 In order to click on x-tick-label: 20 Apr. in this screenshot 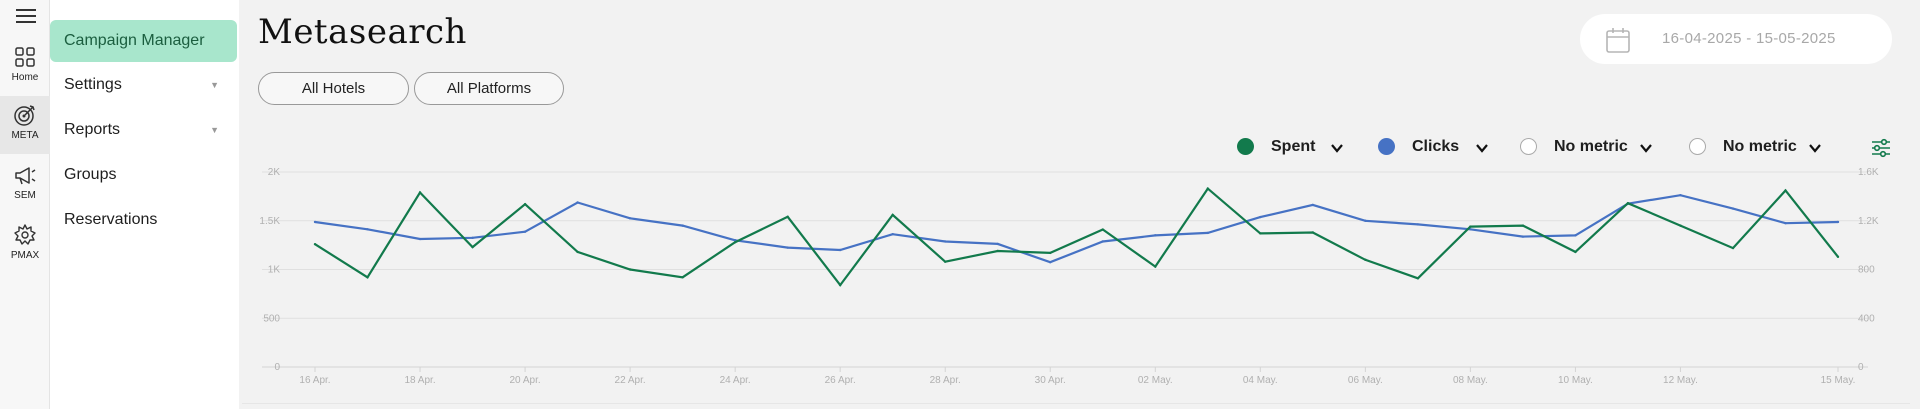, I will do `click(524, 380)`.